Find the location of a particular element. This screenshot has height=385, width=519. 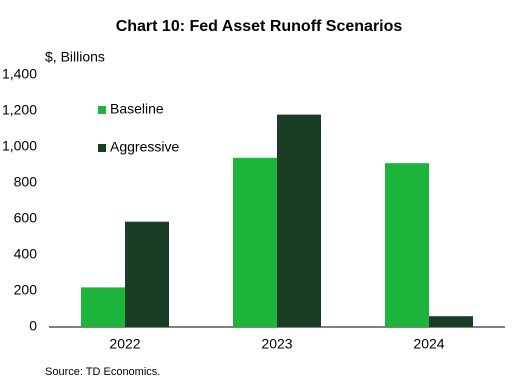

y-tick-label: 1,200 is located at coordinates (19, 110).